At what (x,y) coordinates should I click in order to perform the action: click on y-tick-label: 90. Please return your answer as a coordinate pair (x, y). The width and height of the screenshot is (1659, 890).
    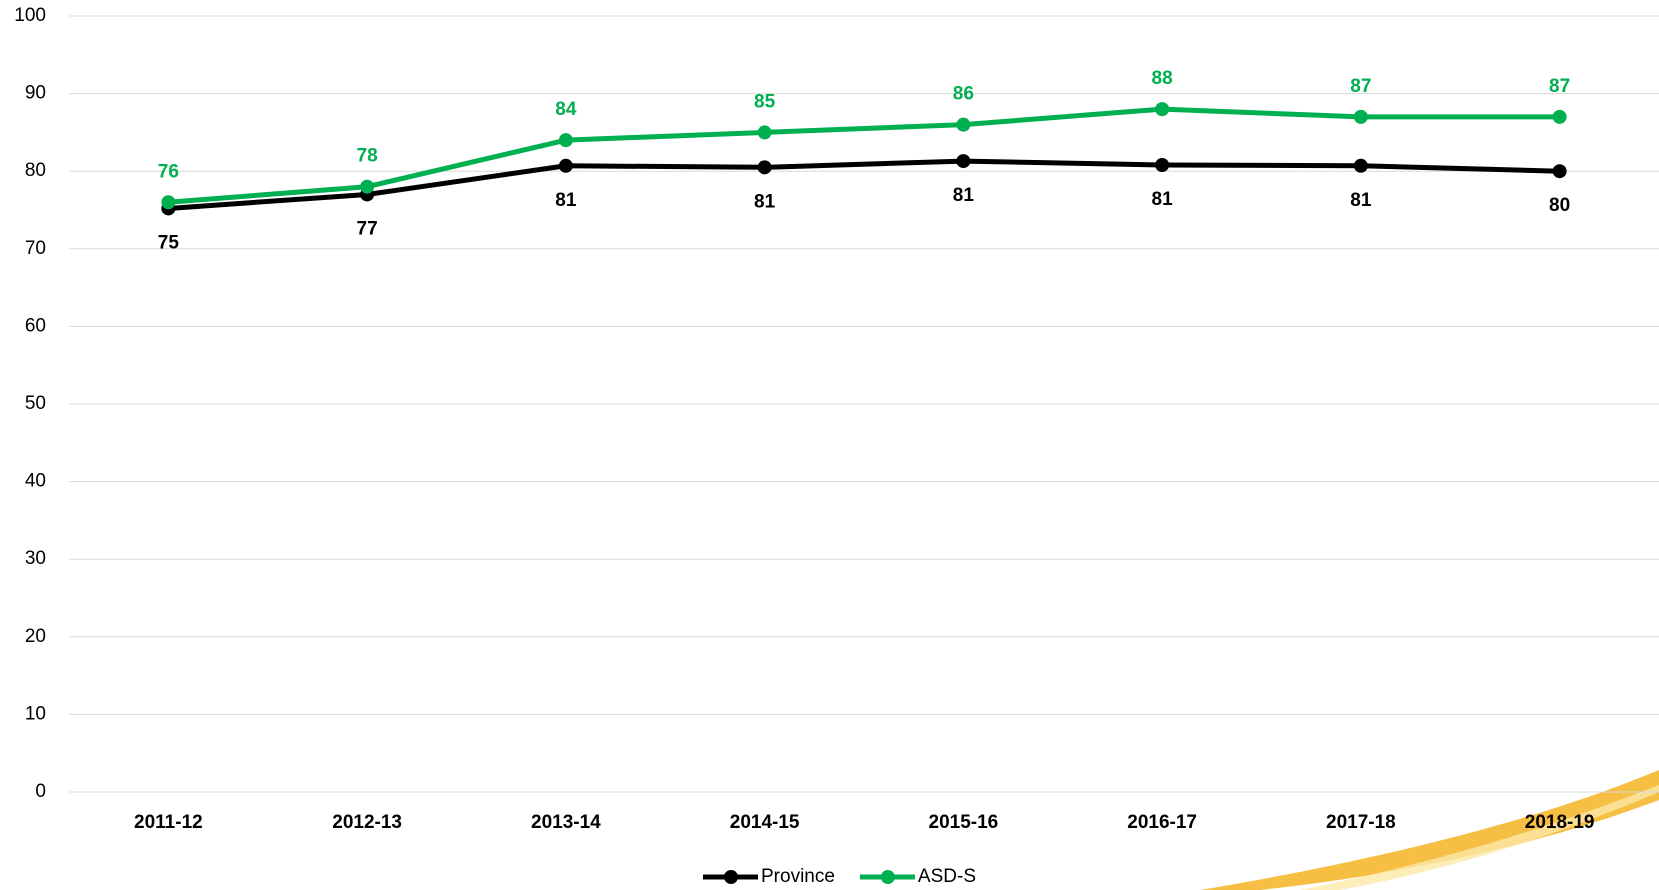
    Looking at the image, I should click on (35, 93).